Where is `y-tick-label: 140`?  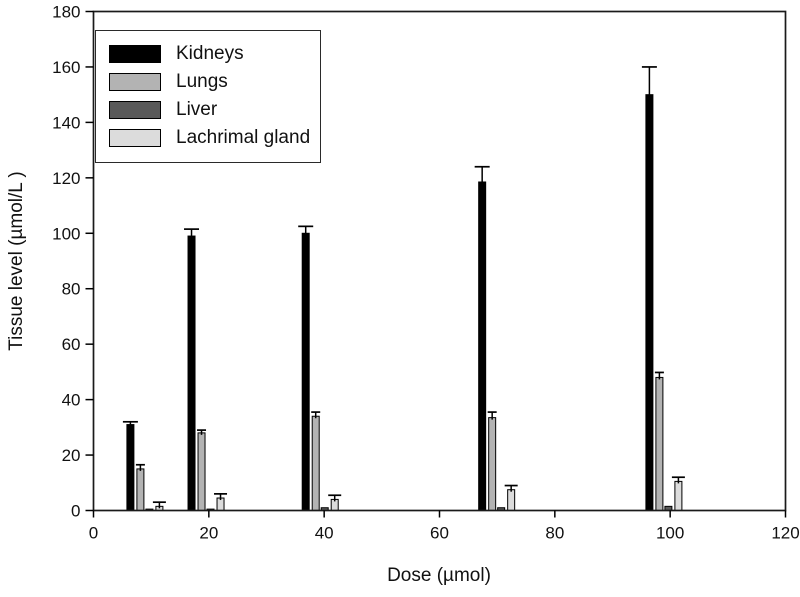
y-tick-label: 140 is located at coordinates (66, 122).